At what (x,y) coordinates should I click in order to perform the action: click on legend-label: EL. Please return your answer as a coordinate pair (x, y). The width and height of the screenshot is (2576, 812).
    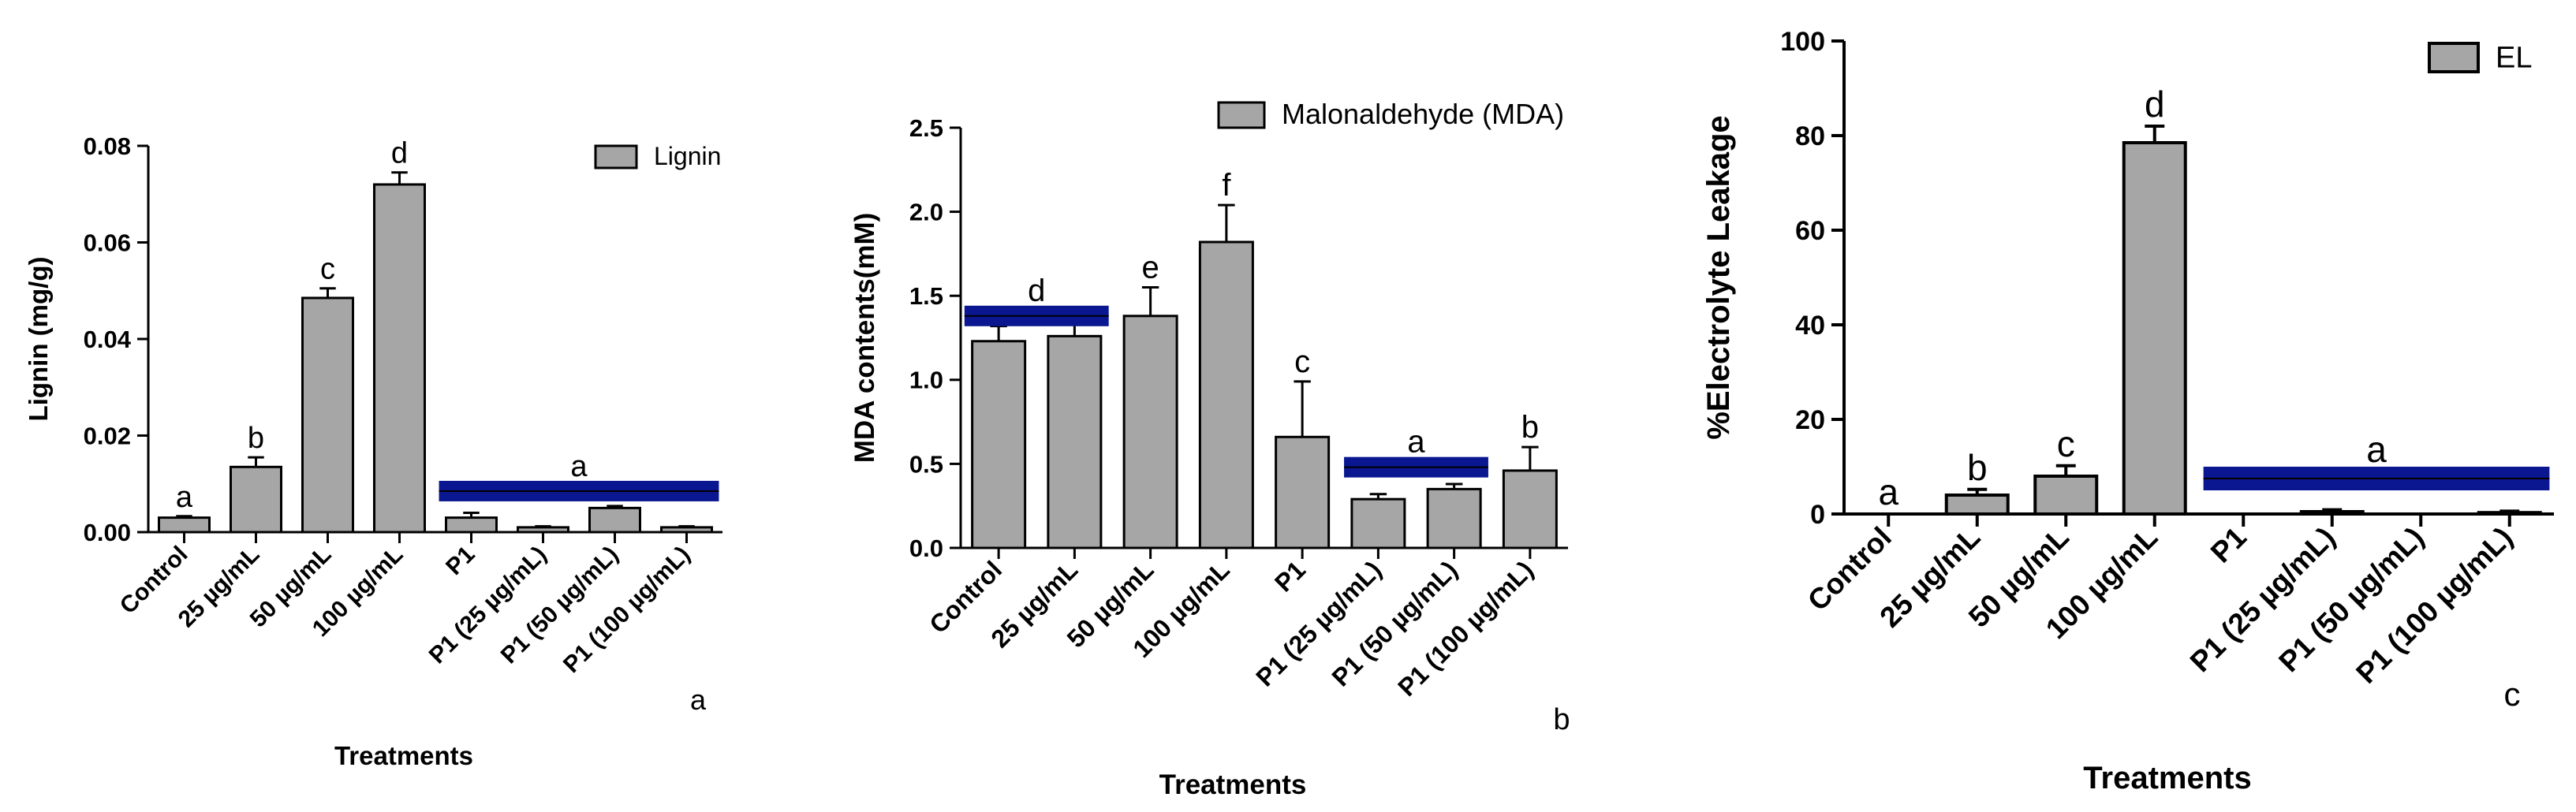
    Looking at the image, I should click on (2514, 58).